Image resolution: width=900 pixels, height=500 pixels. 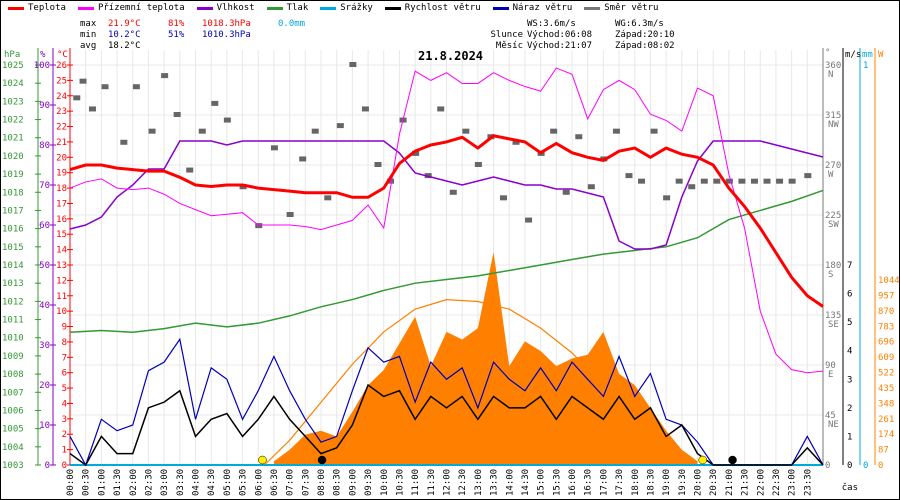 I want to click on humidity-tick: 20, so click(x=44, y=386).